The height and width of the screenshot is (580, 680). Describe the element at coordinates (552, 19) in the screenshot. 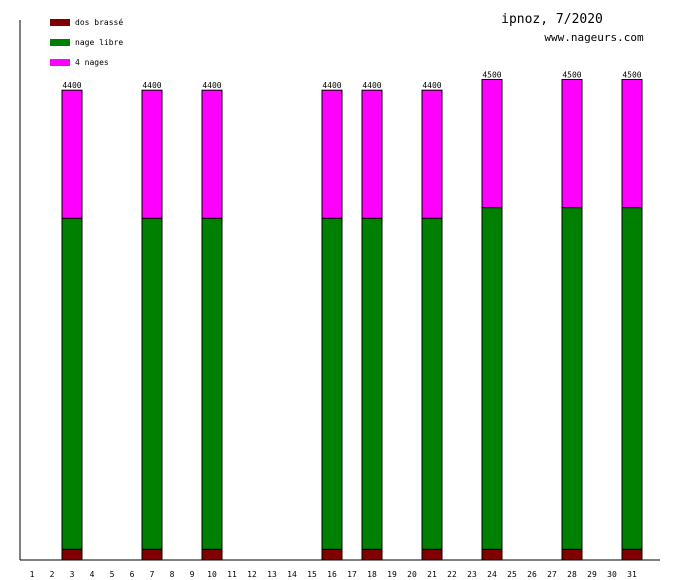

I see `chart-title: ipnoz, 7/2020` at that location.